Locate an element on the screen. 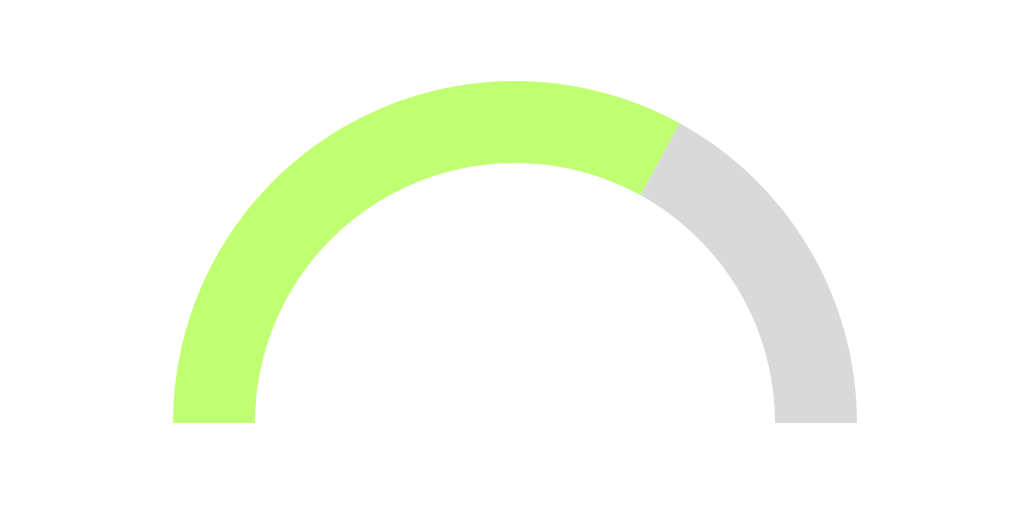 The width and height of the screenshot is (1024, 512). gauge-track-arc is located at coordinates (748, 273).